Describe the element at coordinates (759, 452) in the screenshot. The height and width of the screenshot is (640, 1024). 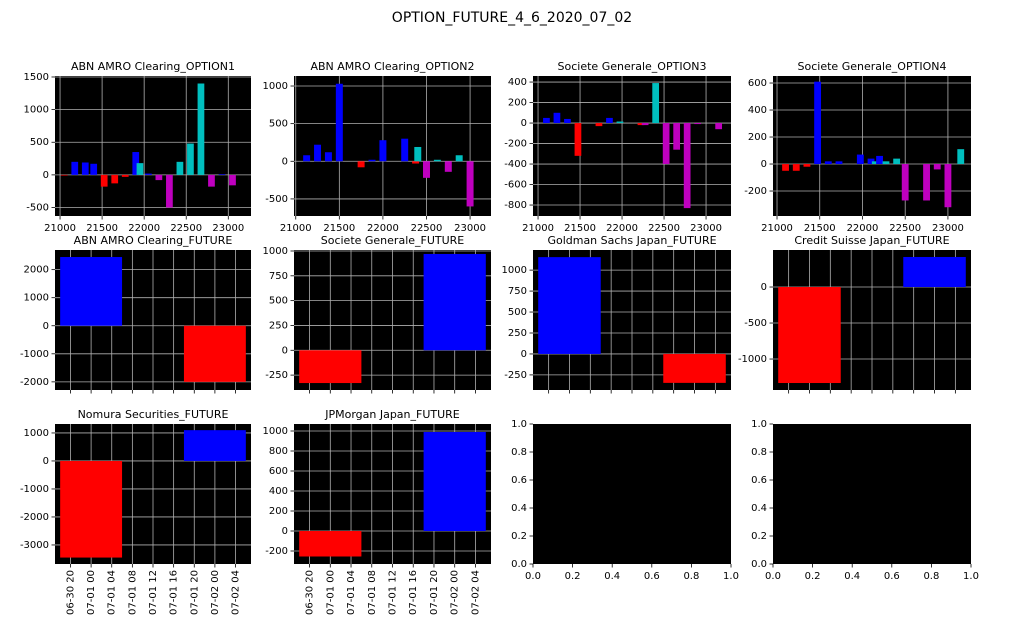
I see `y-tick-label: 0.8` at that location.